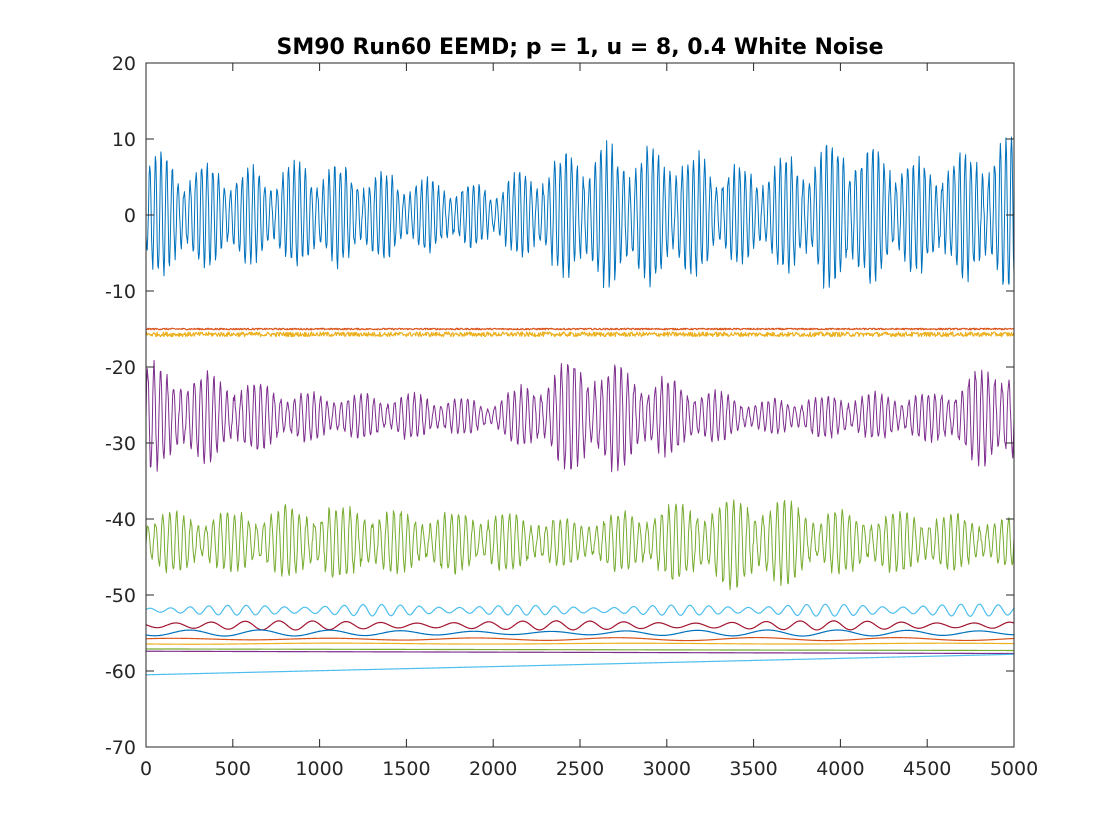 The image size is (1120, 840). What do you see at coordinates (753, 769) in the screenshot?
I see `x-tick-label: 3500` at bounding box center [753, 769].